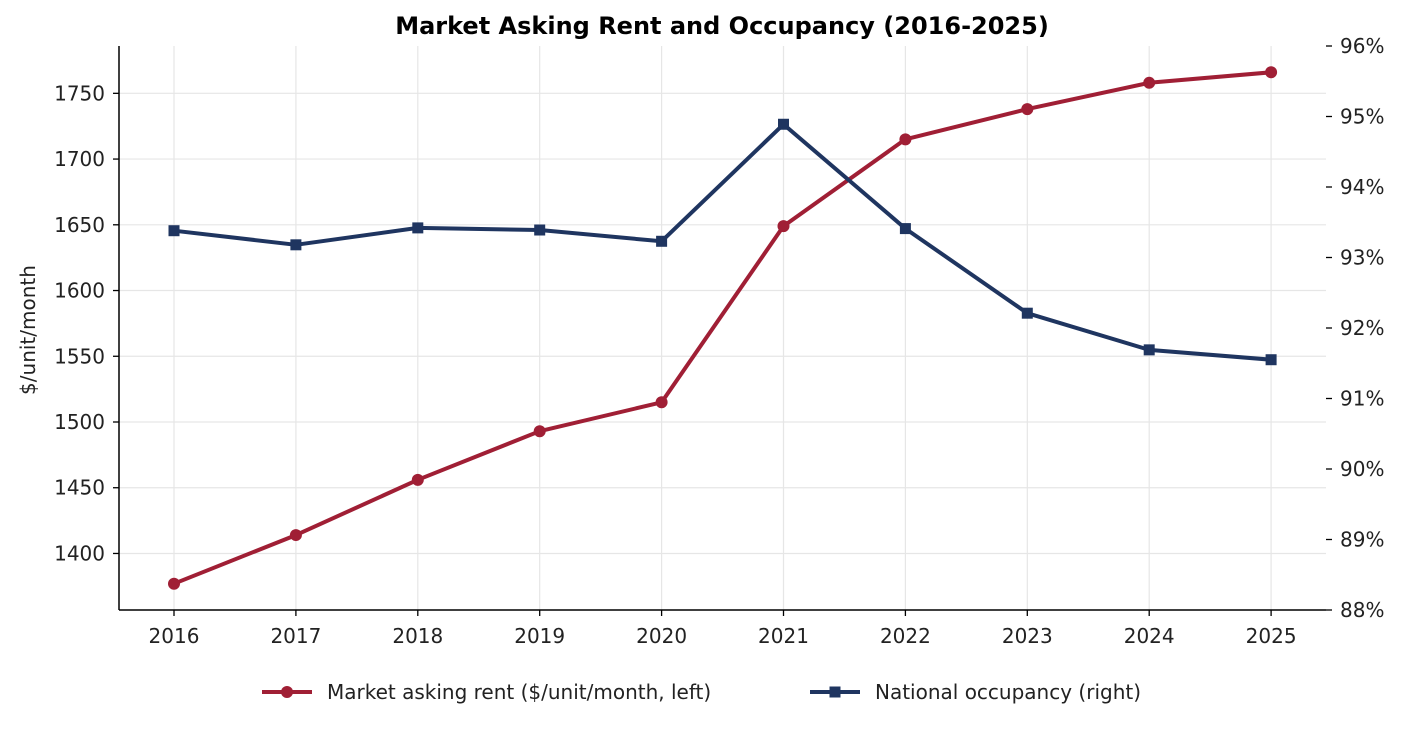 The width and height of the screenshot is (1405, 729). What do you see at coordinates (28, 330) in the screenshot?
I see `left-axis-label: $/unit/month` at bounding box center [28, 330].